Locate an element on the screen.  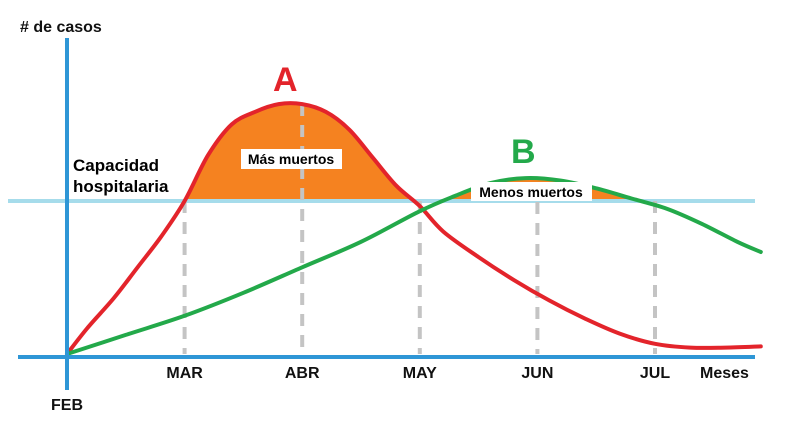
menos-muertos-label: Menos muertos is located at coordinates (531, 192).